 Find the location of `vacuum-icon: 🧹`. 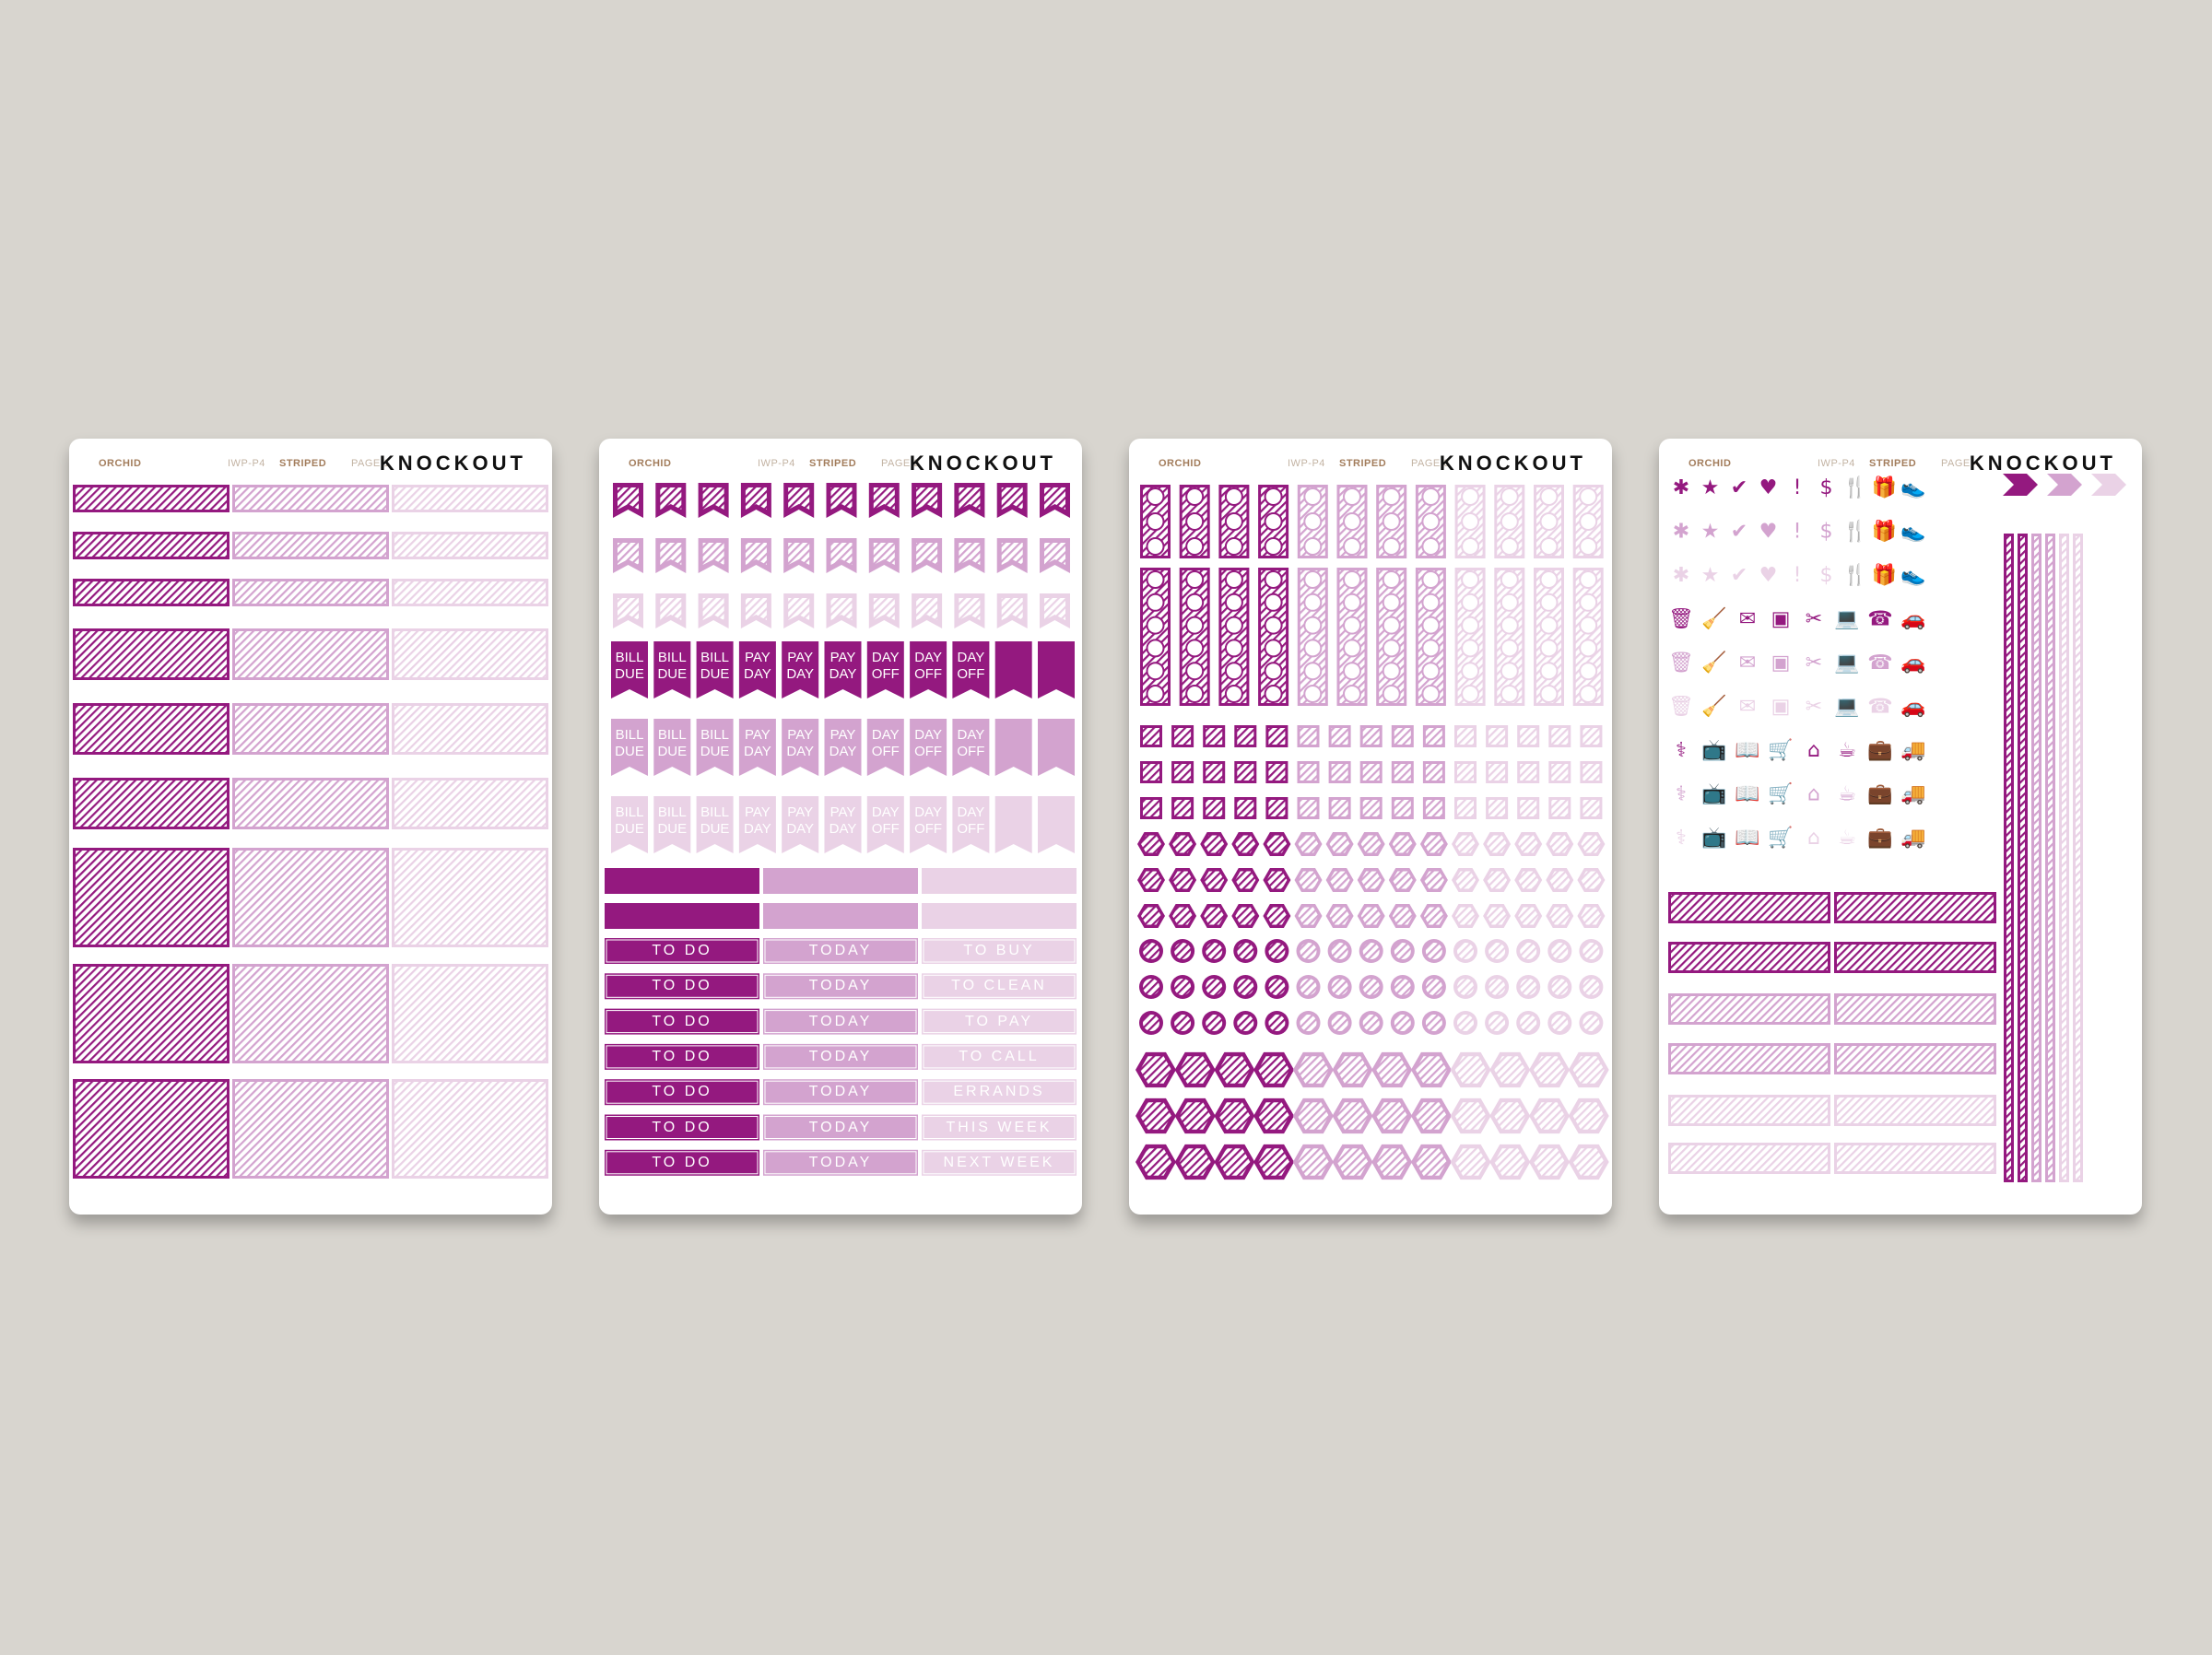

vacuum-icon: 🧹 is located at coordinates (1713, 707).